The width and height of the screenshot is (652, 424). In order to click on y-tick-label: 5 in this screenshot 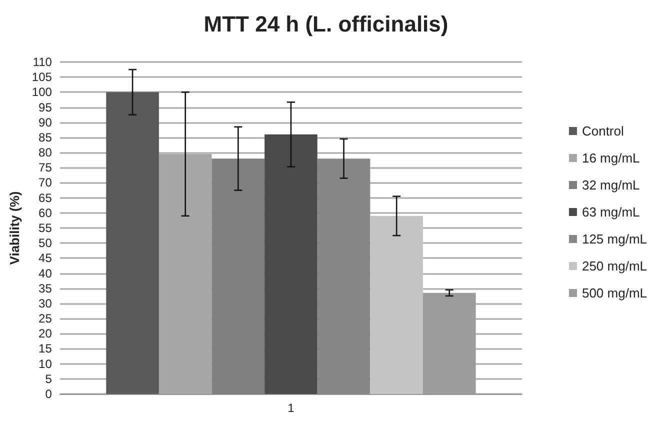, I will do `click(48, 379)`.